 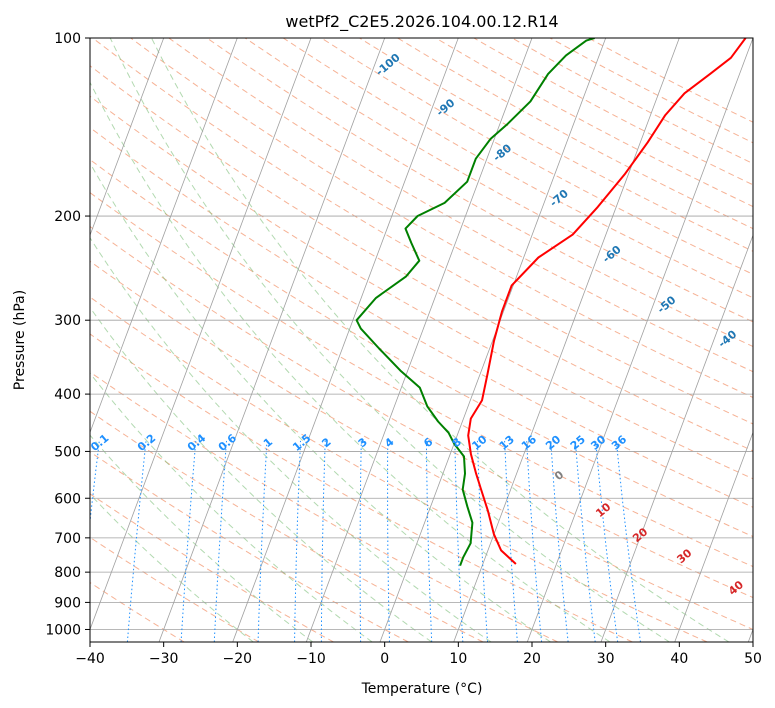 What do you see at coordinates (67, 603) in the screenshot?
I see `y-tick-label: 900` at bounding box center [67, 603].